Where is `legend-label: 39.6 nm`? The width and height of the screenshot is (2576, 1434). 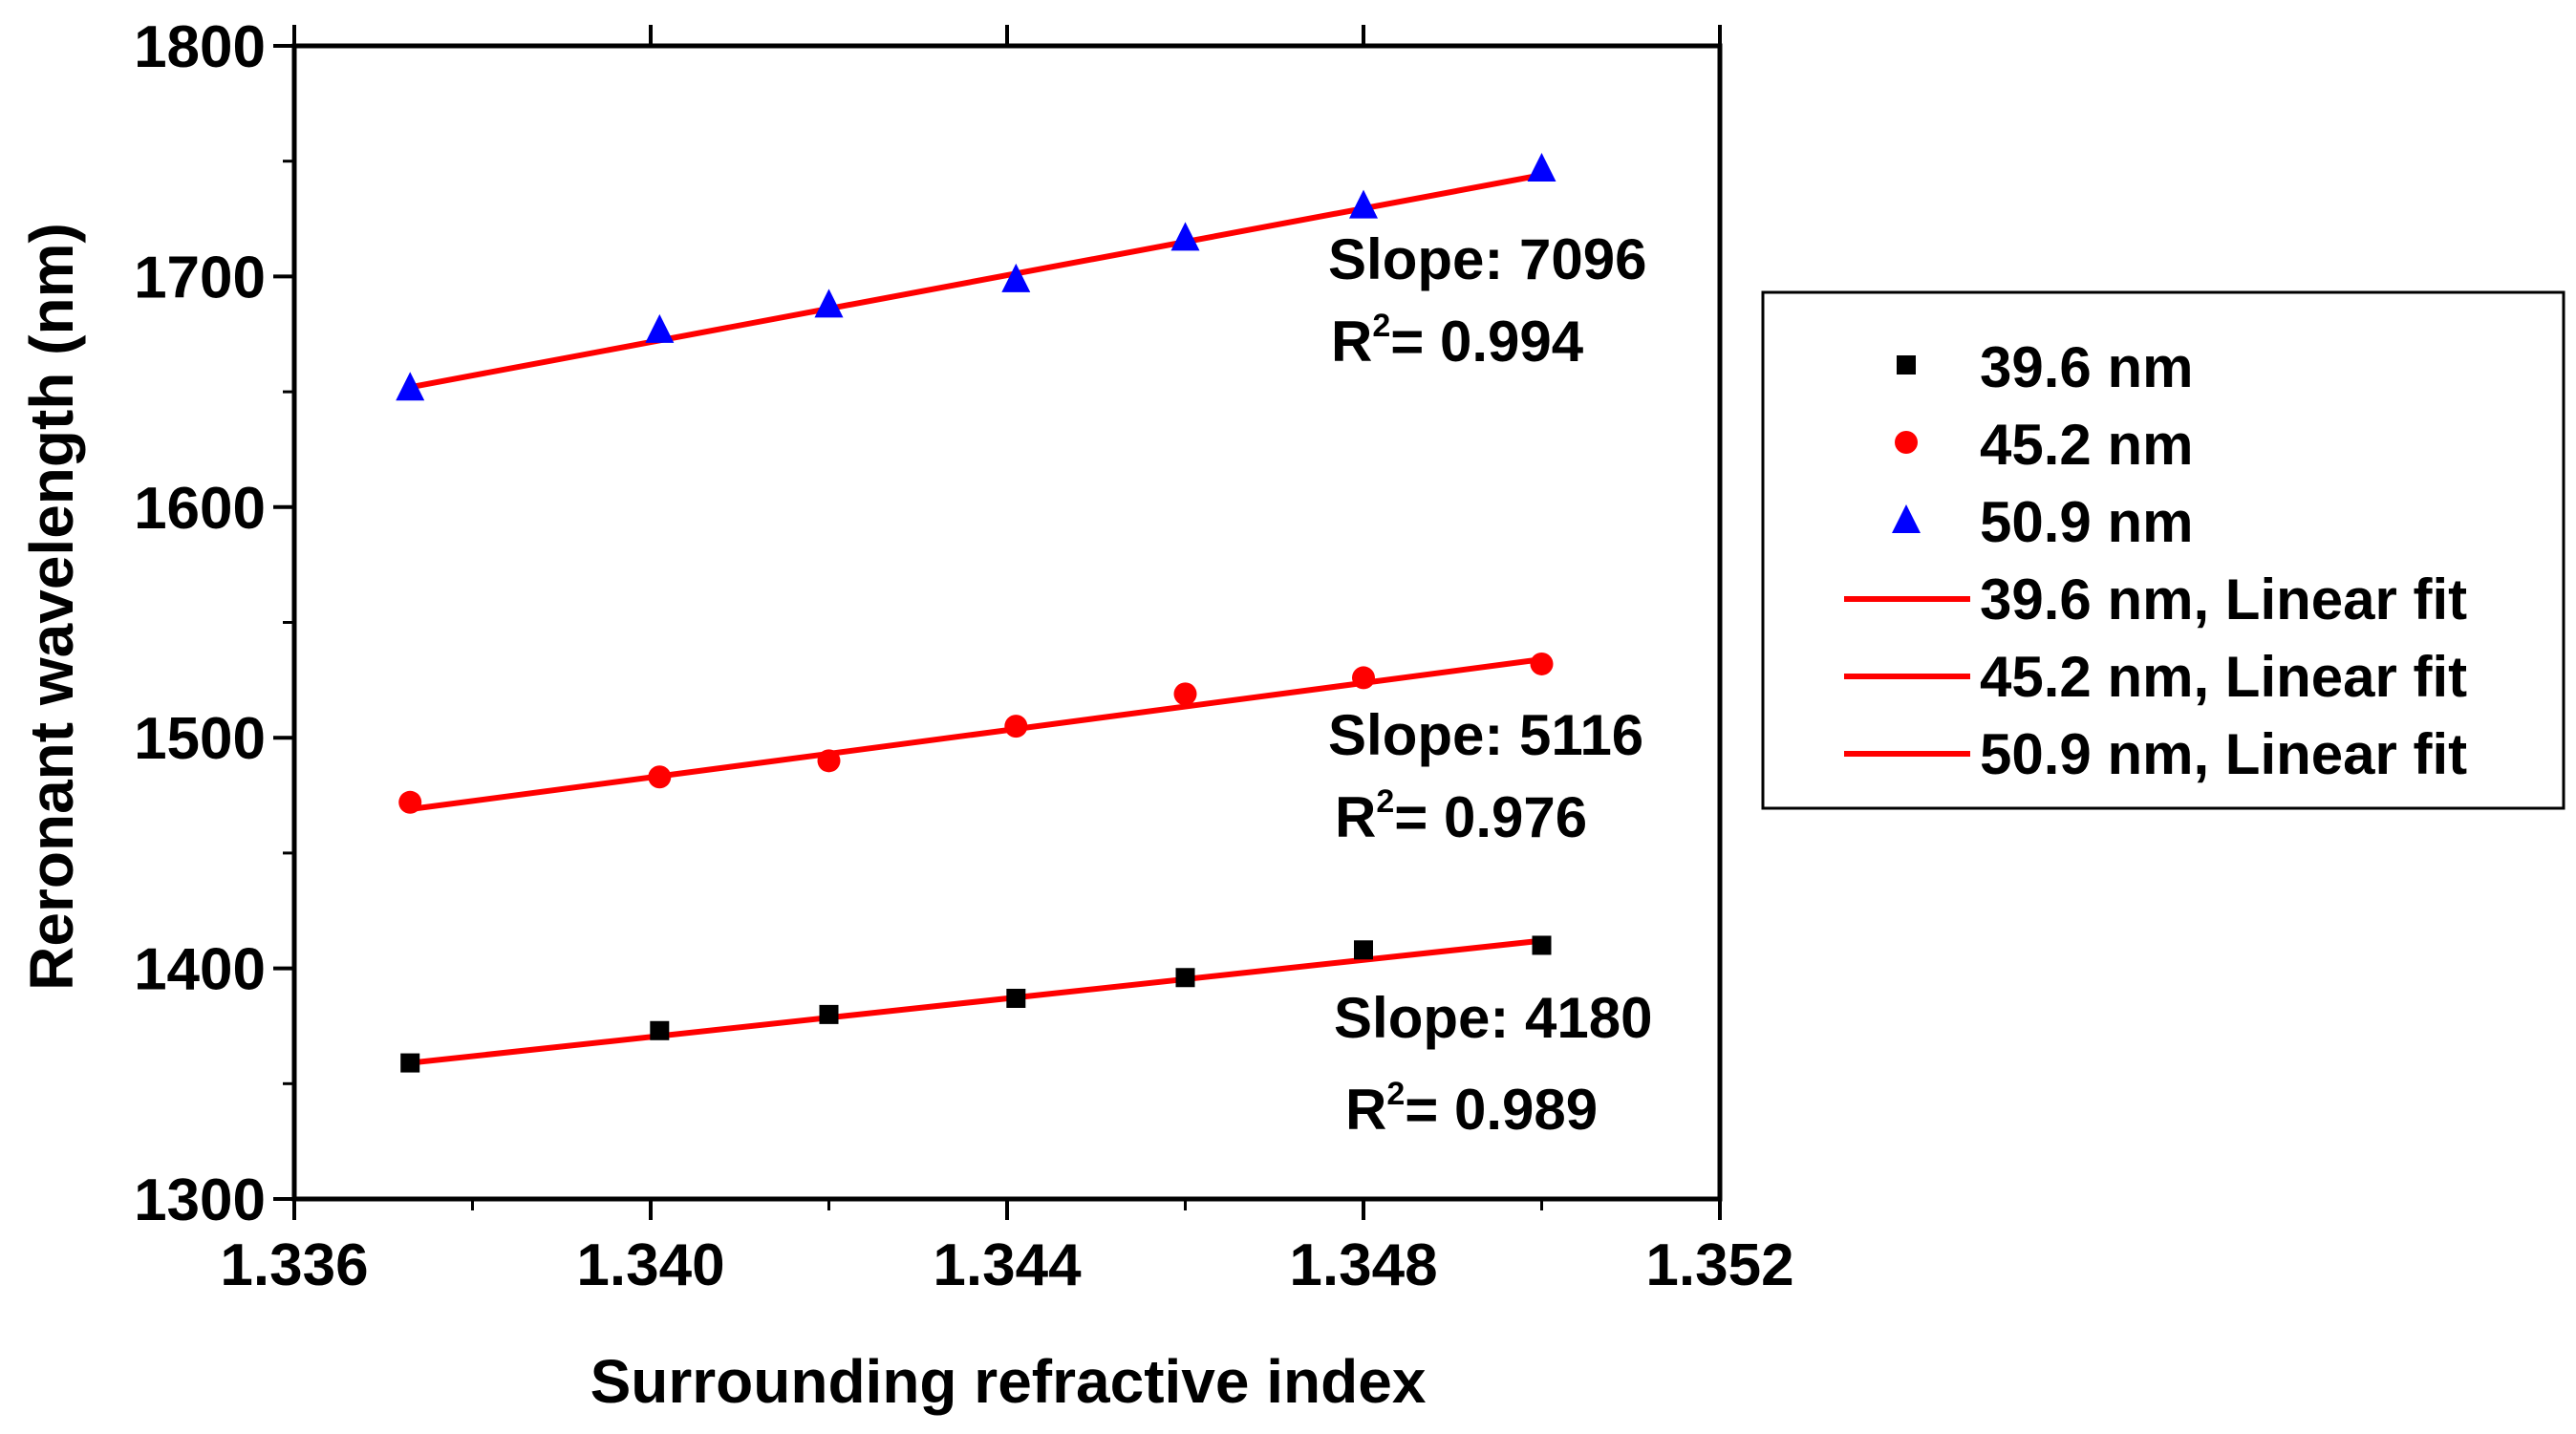
legend-label: 39.6 nm is located at coordinates (2086, 367).